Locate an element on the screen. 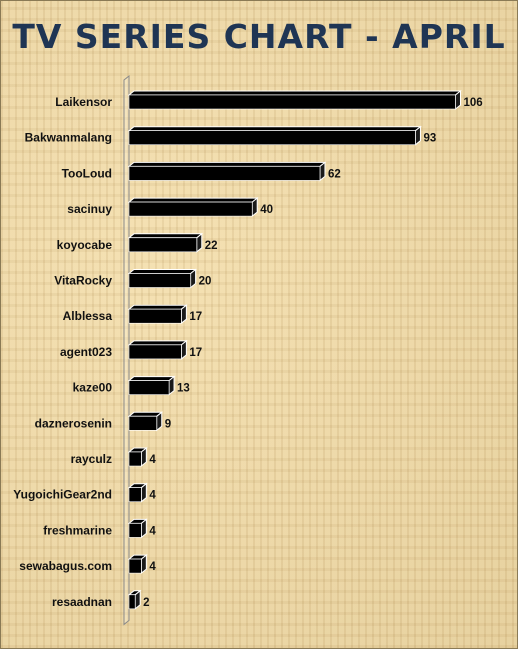  axis-wall is located at coordinates (126, 350).